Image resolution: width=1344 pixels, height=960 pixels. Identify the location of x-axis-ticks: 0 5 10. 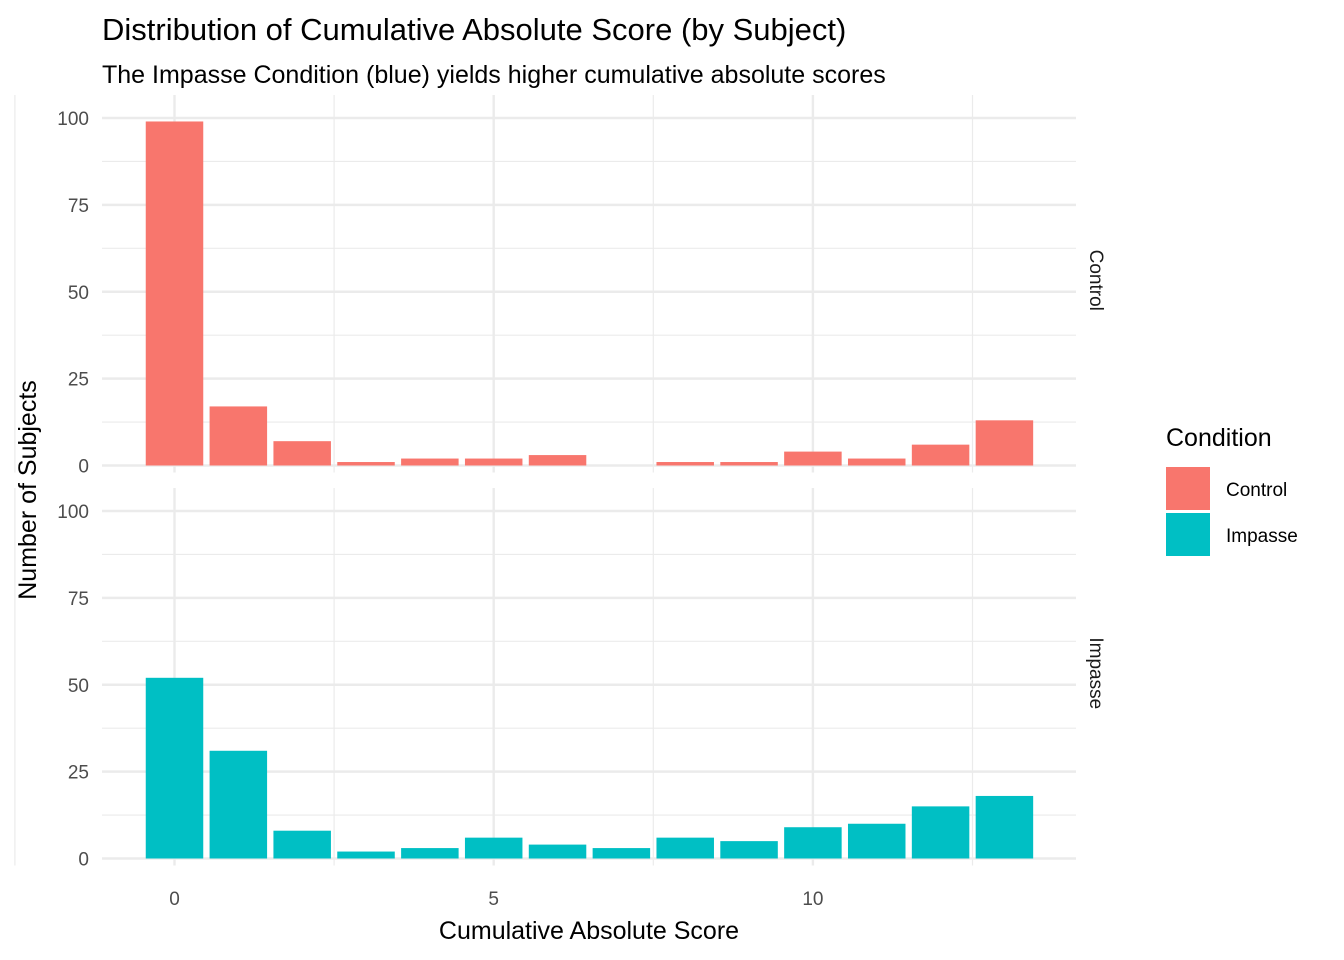
(496, 899).